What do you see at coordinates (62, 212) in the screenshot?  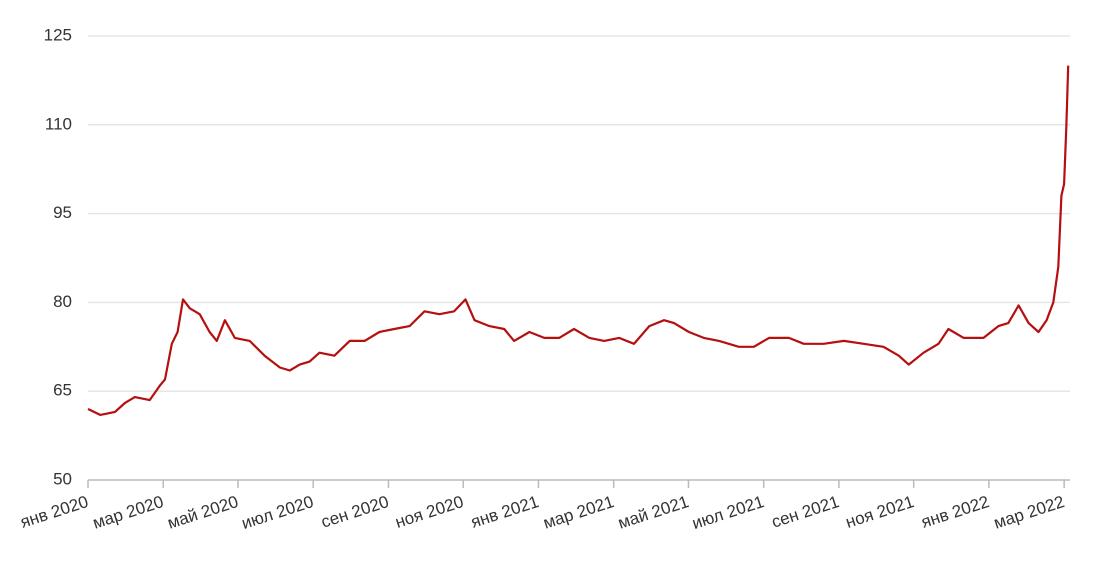 I see `y-tick-label: 95` at bounding box center [62, 212].